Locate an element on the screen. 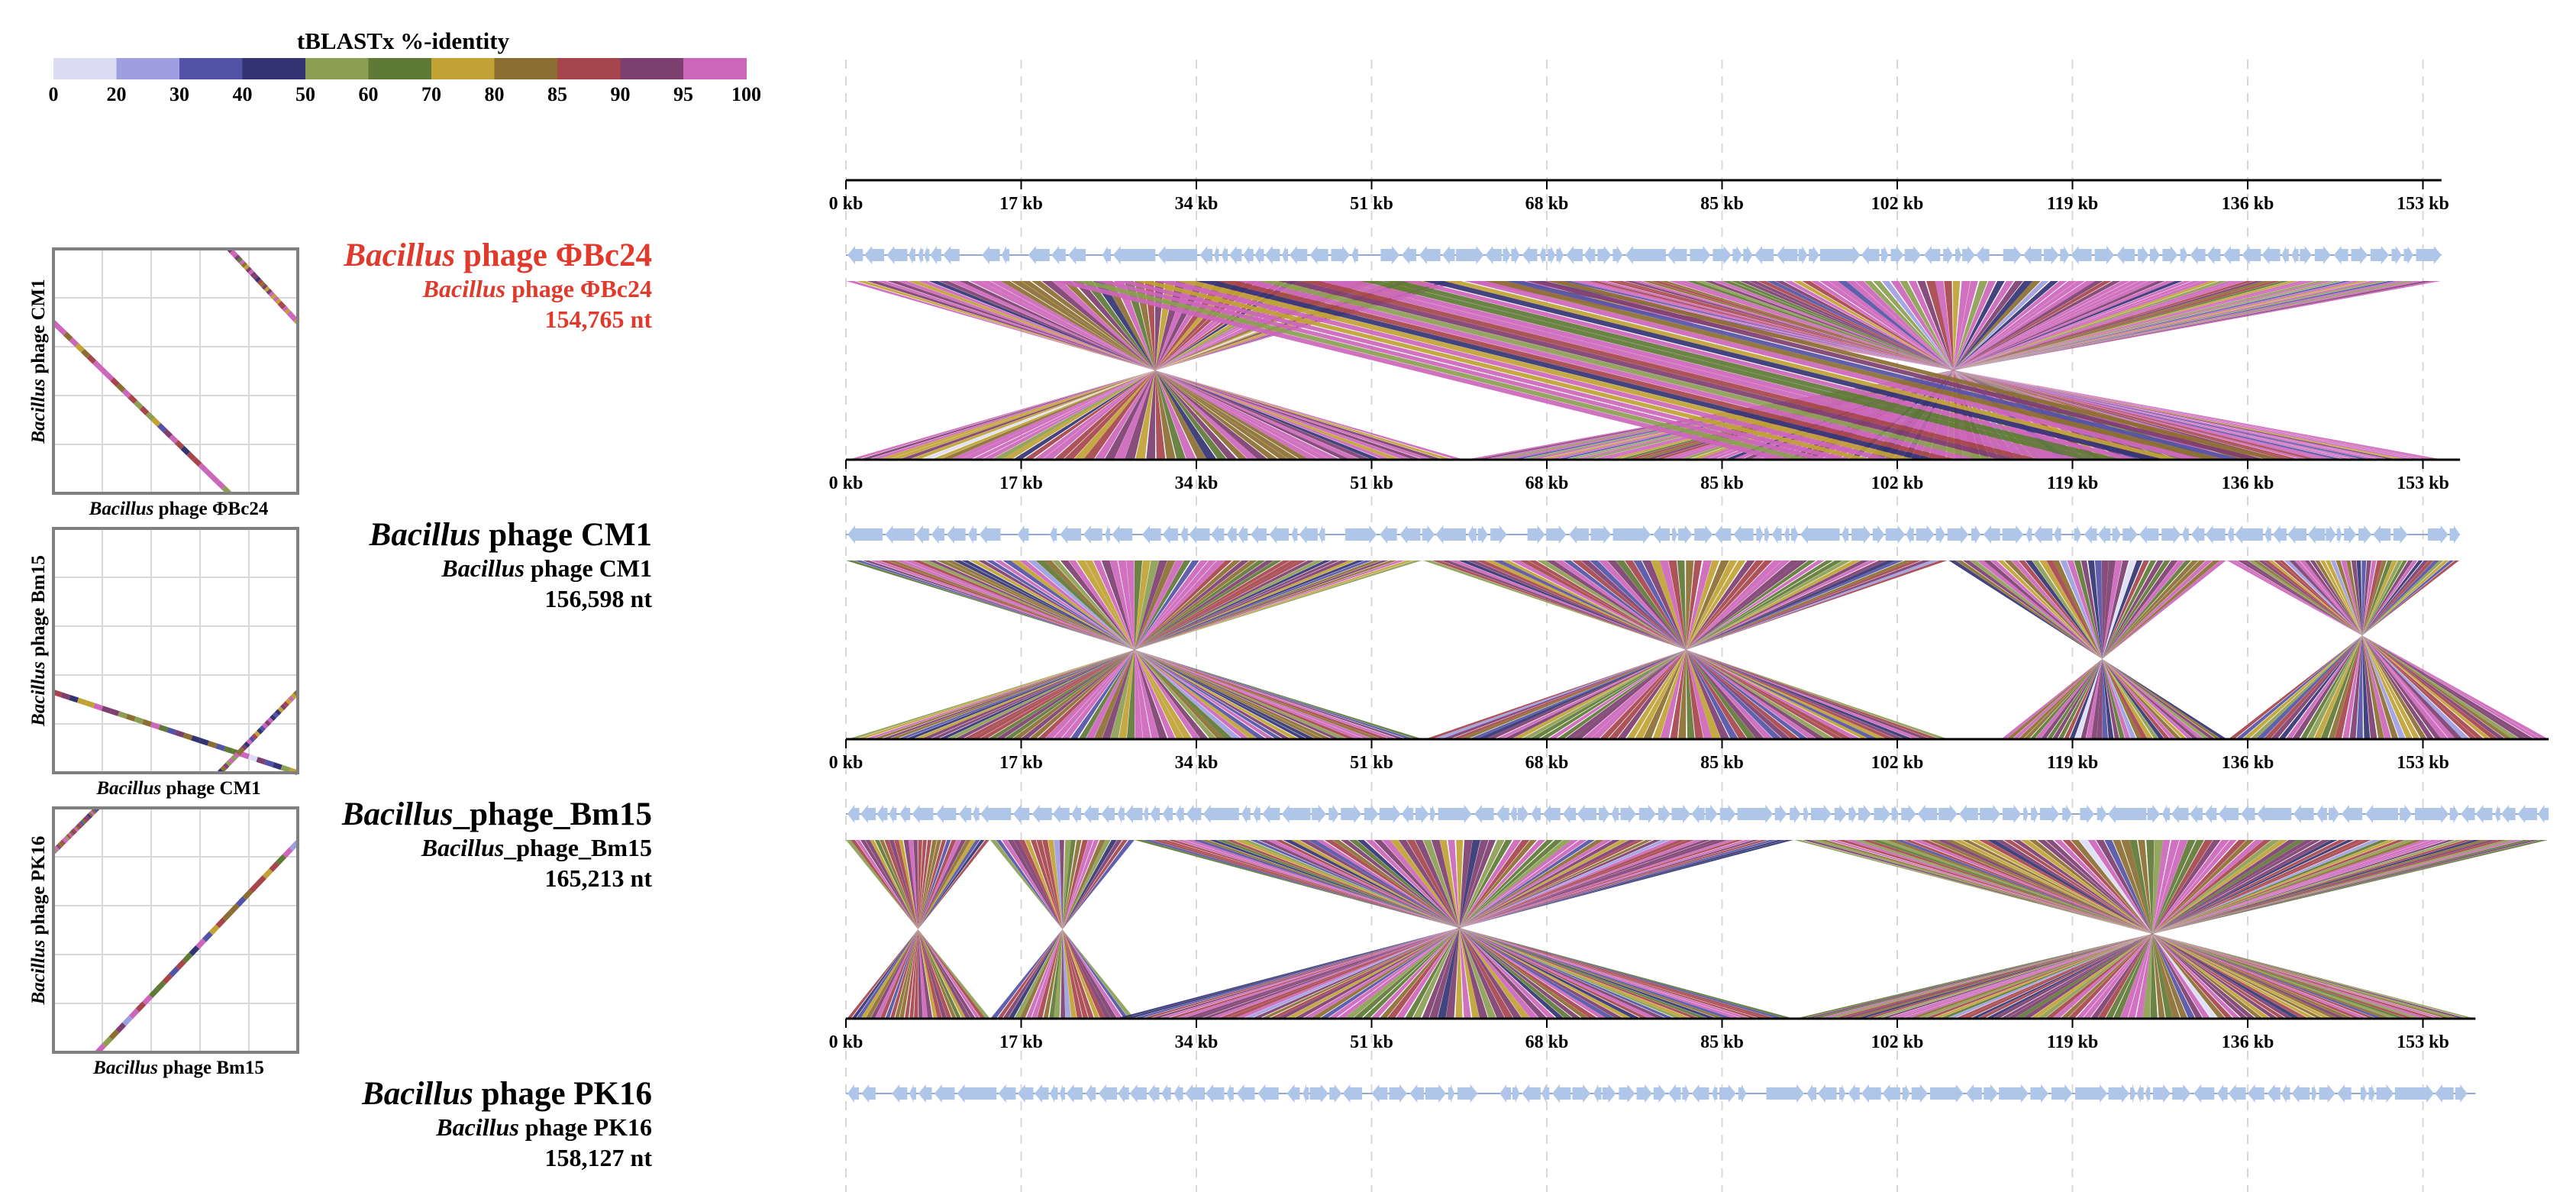 The image size is (2576, 1192). axis-tick-label: 119 kb is located at coordinates (2072, 483).